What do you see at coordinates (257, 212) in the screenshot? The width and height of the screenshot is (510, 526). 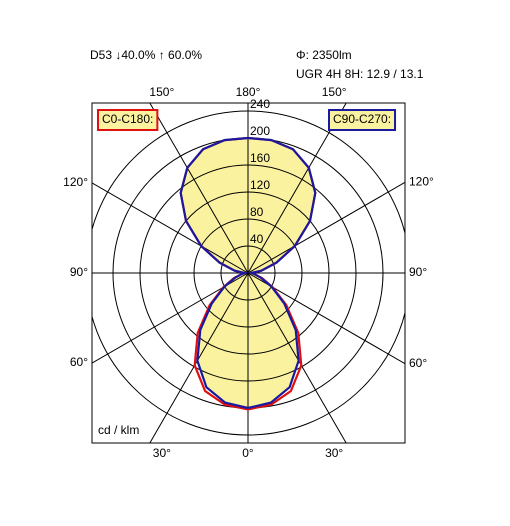 I see `radius-label: 80` at bounding box center [257, 212].